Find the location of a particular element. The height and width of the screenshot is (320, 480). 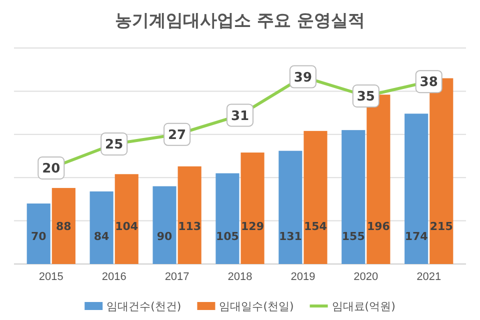

data-label: 20 is located at coordinates (51, 169).